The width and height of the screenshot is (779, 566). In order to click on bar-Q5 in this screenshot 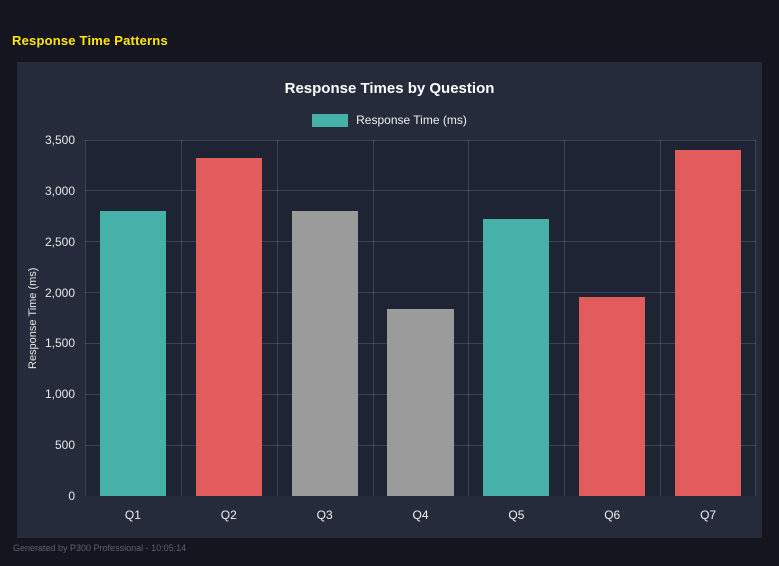, I will do `click(516, 357)`.